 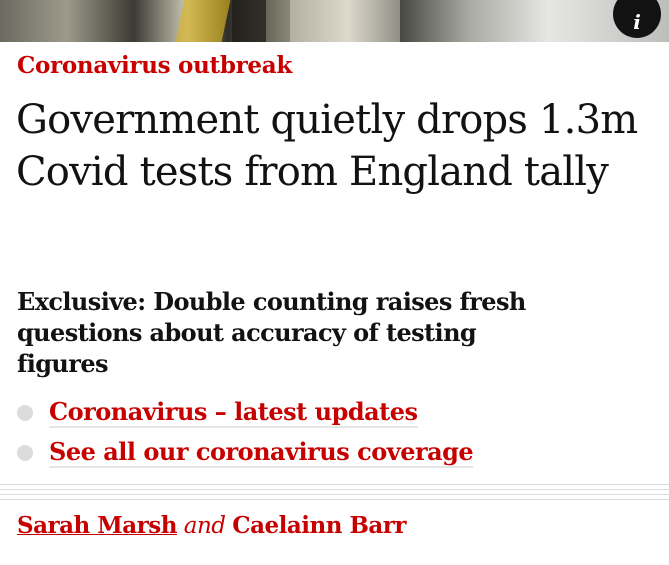 What do you see at coordinates (261, 452) in the screenshot?
I see `coverage-link: See all our coronavirus coverage` at bounding box center [261, 452].